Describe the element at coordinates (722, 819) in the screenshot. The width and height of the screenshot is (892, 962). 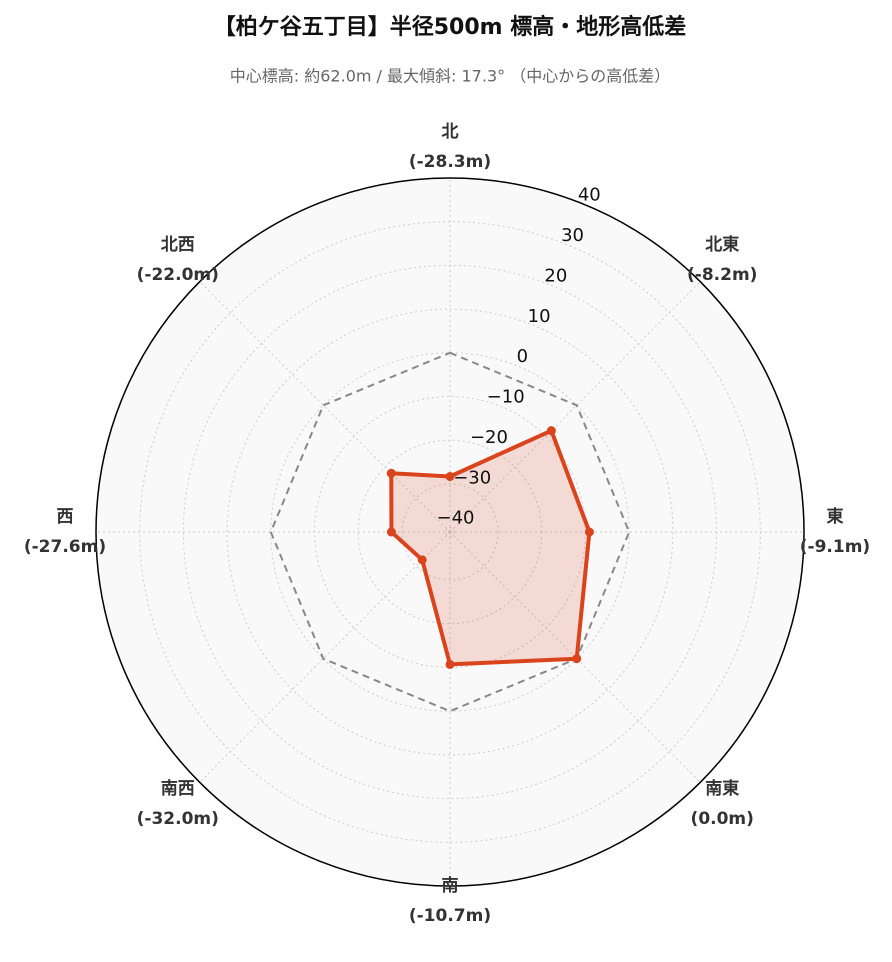
I see `value-label: (0.0m)` at that location.